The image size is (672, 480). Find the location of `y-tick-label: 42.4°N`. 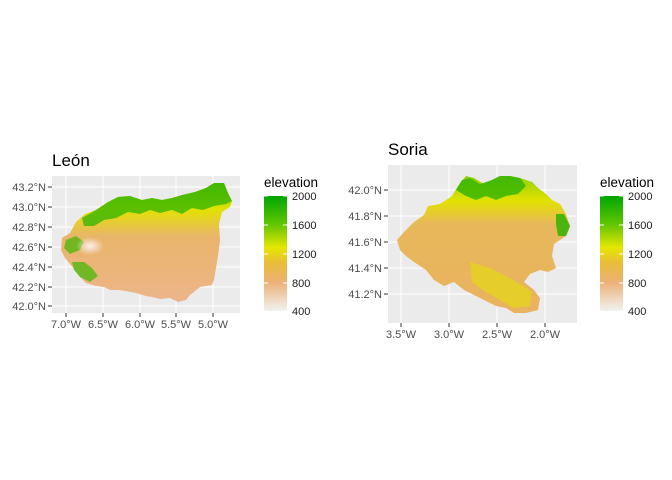

y-tick-label: 42.4°N is located at coordinates (29, 268).